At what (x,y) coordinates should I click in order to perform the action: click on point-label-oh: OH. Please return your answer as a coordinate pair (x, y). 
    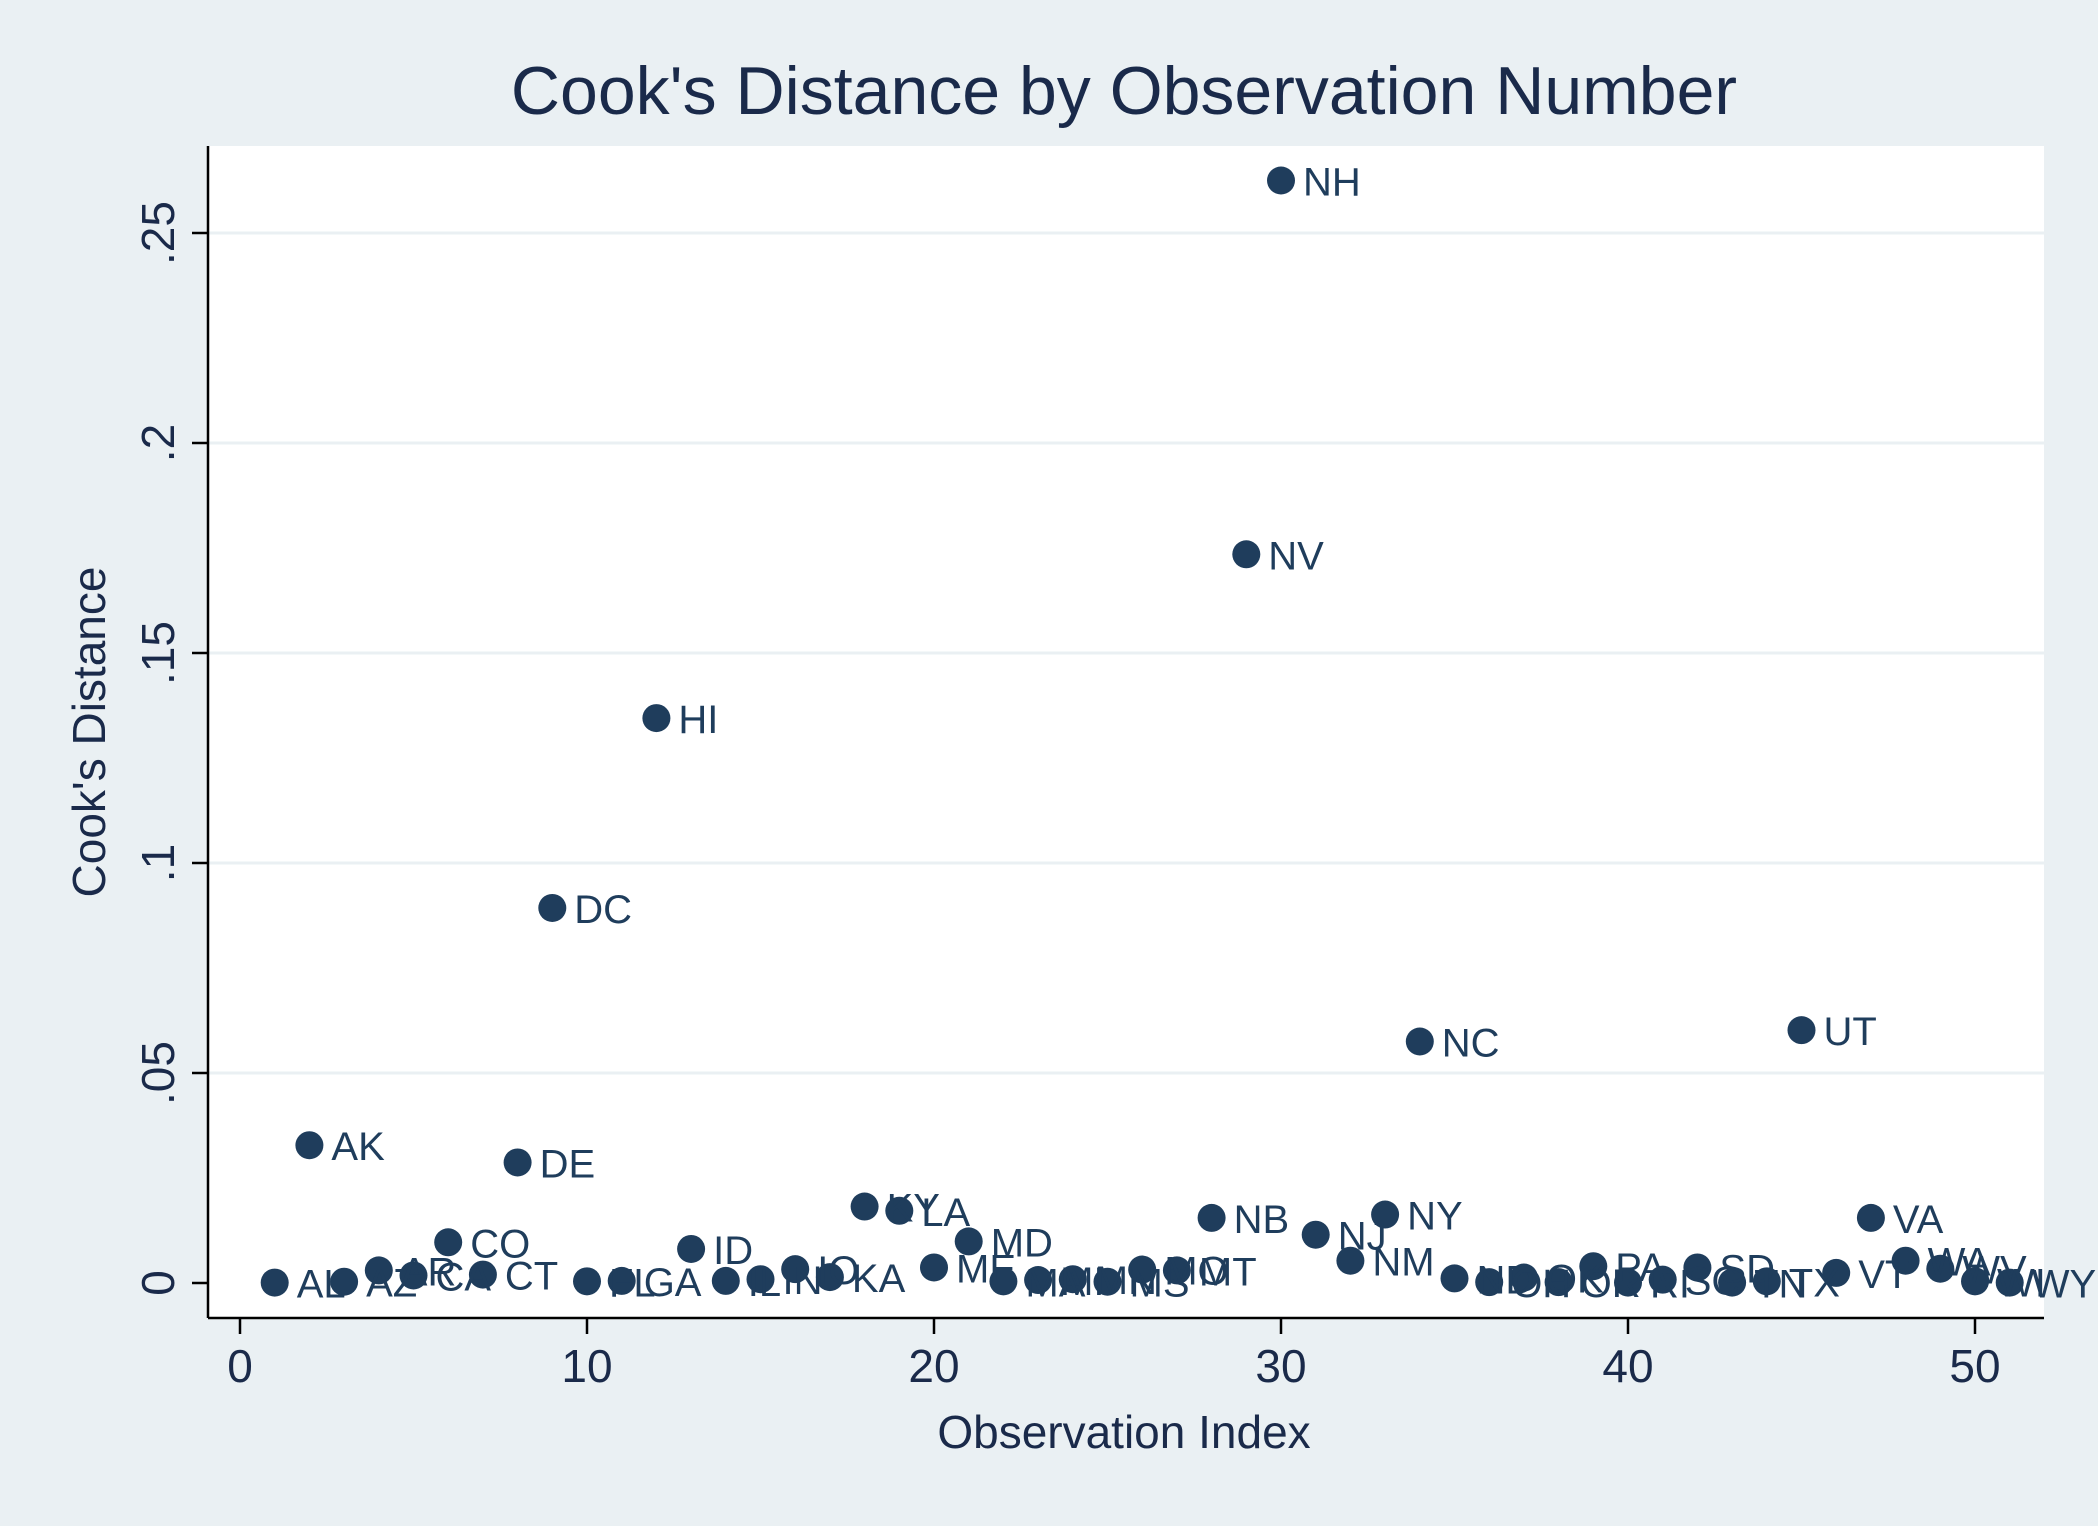
    Looking at the image, I should click on (1541, 1284).